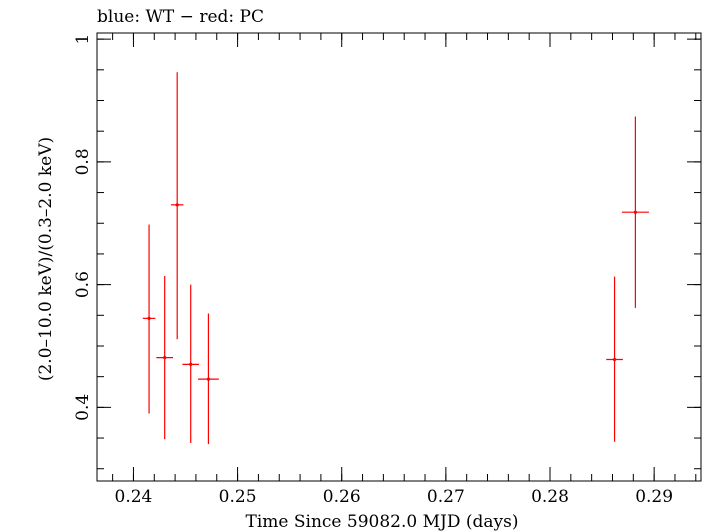  I want to click on x-tick-label: 0.25, so click(238, 497).